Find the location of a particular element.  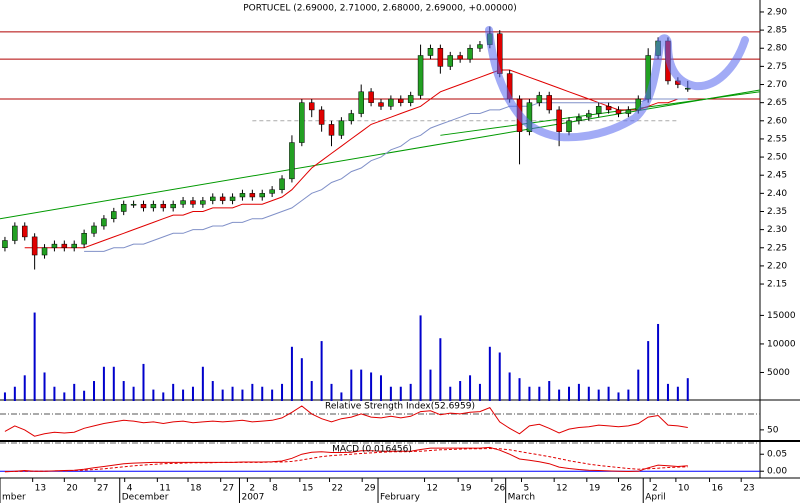

x-tick-label: 11 is located at coordinates (164, 489).